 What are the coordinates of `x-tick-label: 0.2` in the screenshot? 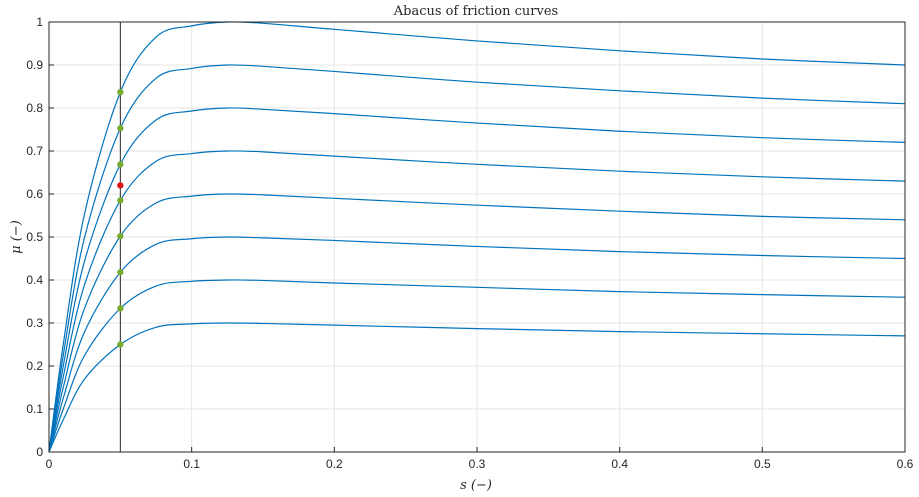 It's located at (334, 464).